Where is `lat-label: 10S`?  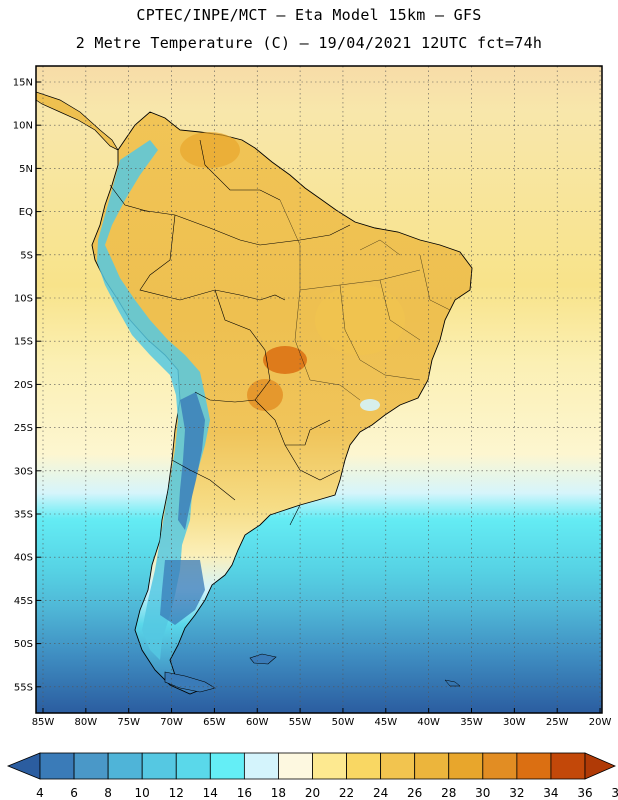 lat-label: 10S is located at coordinates (23, 299).